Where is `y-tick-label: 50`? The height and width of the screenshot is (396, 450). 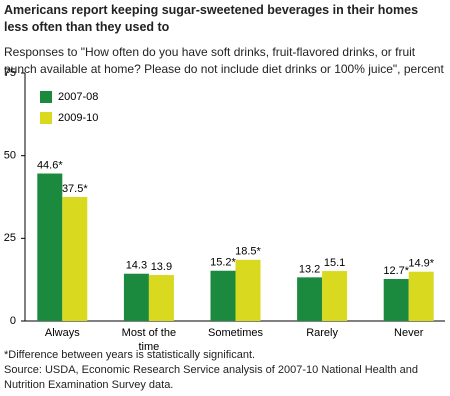 y-tick-label: 50 is located at coordinates (10, 156).